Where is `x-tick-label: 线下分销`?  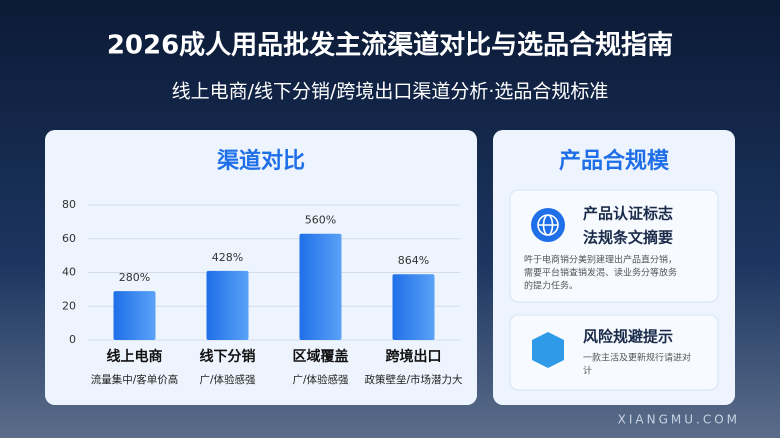
x-tick-label: 线下分销 is located at coordinates (228, 356).